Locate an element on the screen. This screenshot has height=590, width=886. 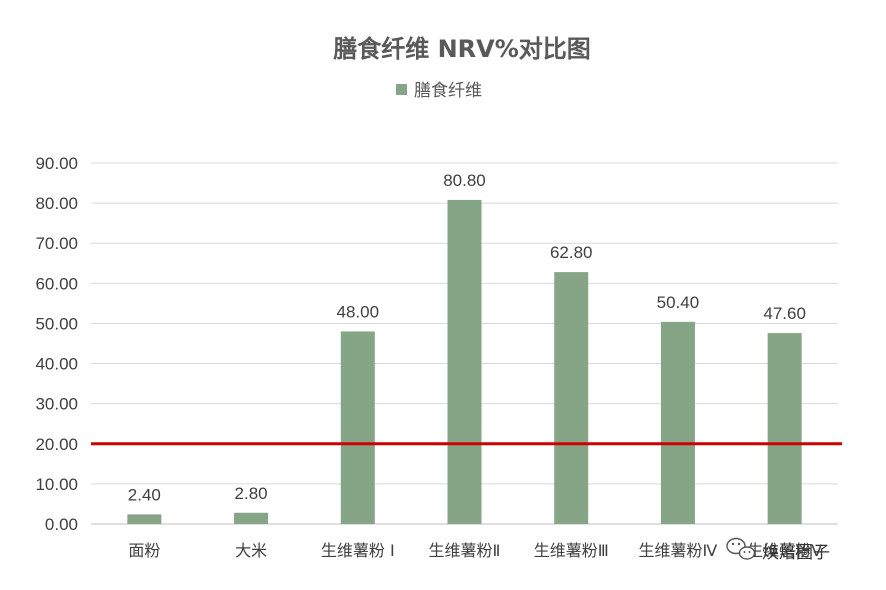
x-tick-label: 面粉 is located at coordinates (144, 550).